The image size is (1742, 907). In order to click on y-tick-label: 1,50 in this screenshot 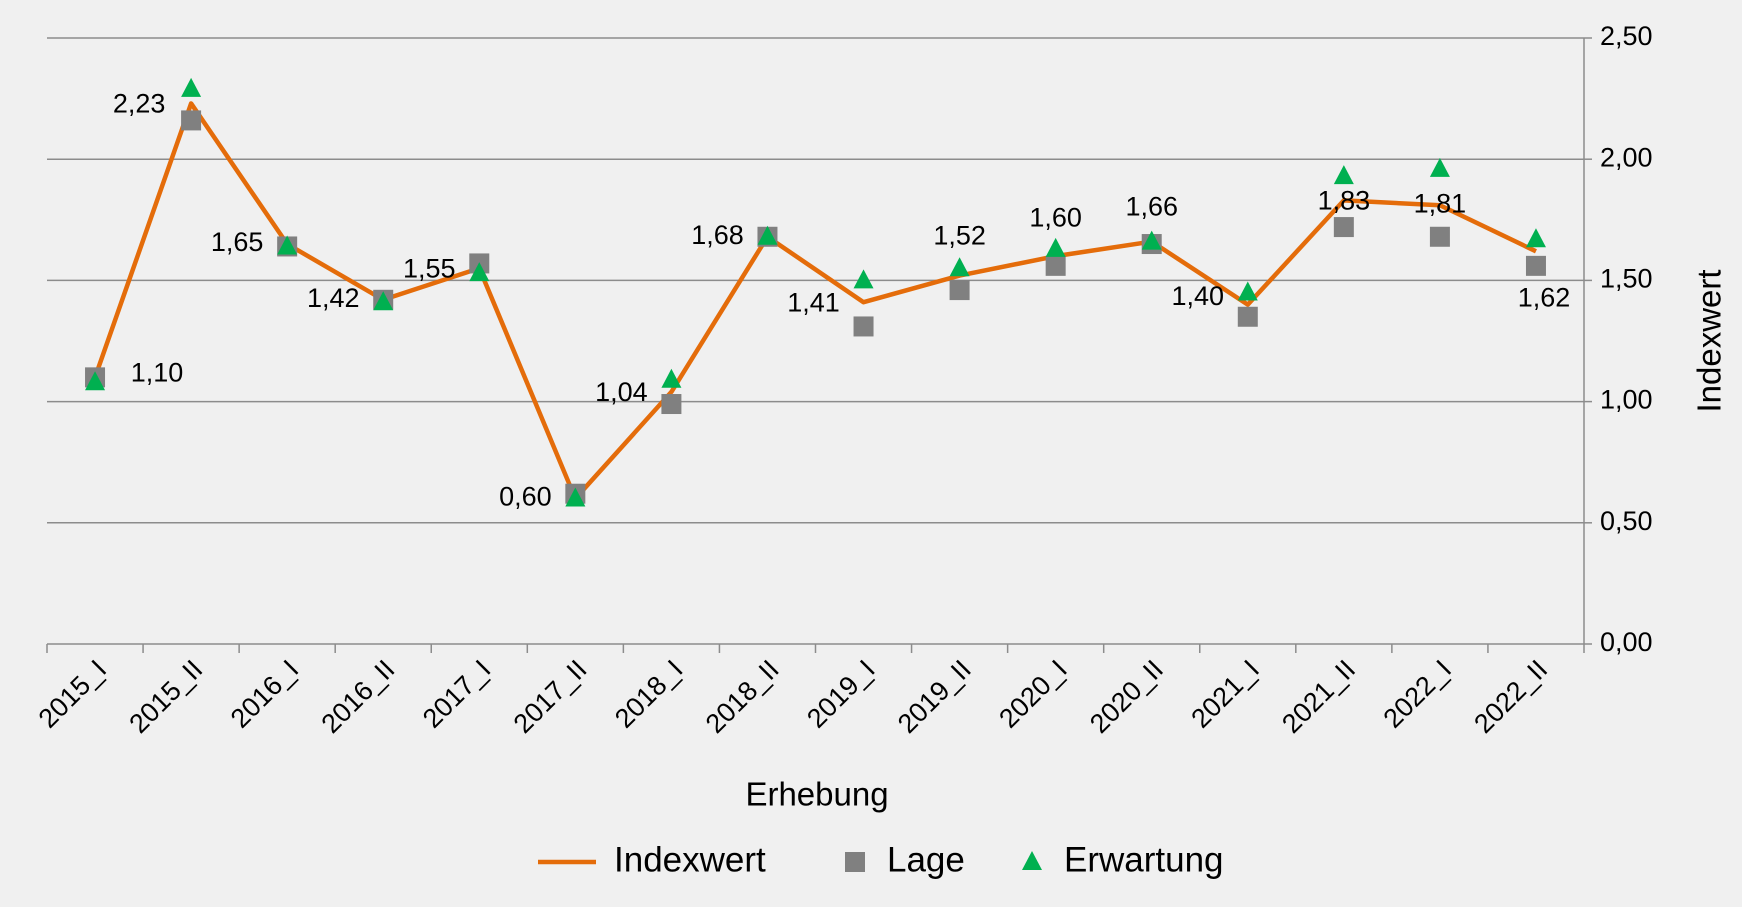, I will do `click(1626, 279)`.